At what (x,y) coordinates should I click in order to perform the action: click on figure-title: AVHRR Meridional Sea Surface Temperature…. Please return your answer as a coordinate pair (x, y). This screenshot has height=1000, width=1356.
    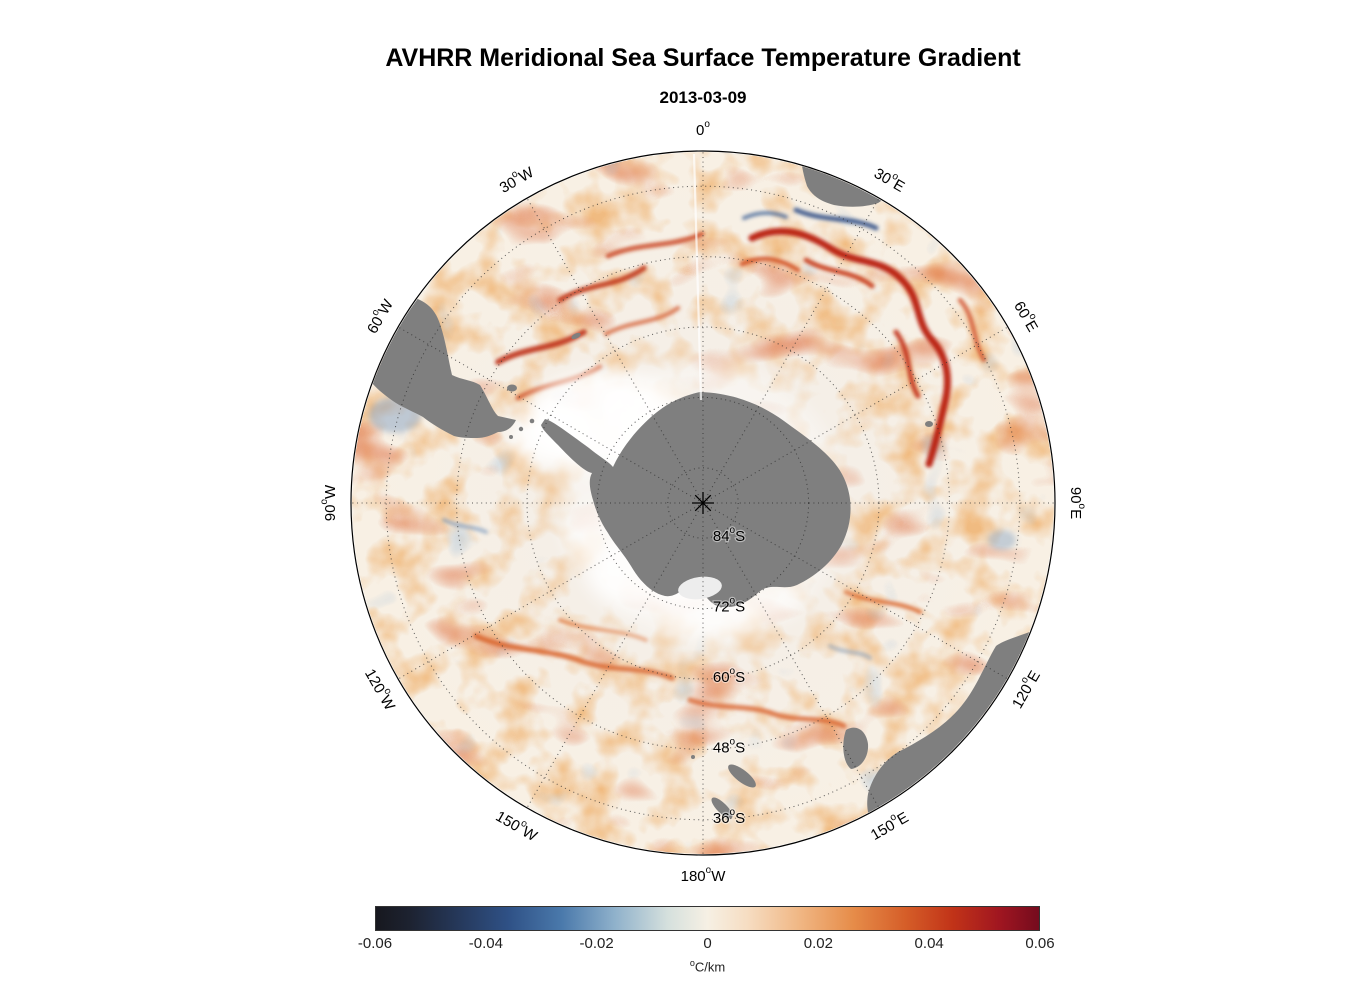
    Looking at the image, I should click on (703, 58).